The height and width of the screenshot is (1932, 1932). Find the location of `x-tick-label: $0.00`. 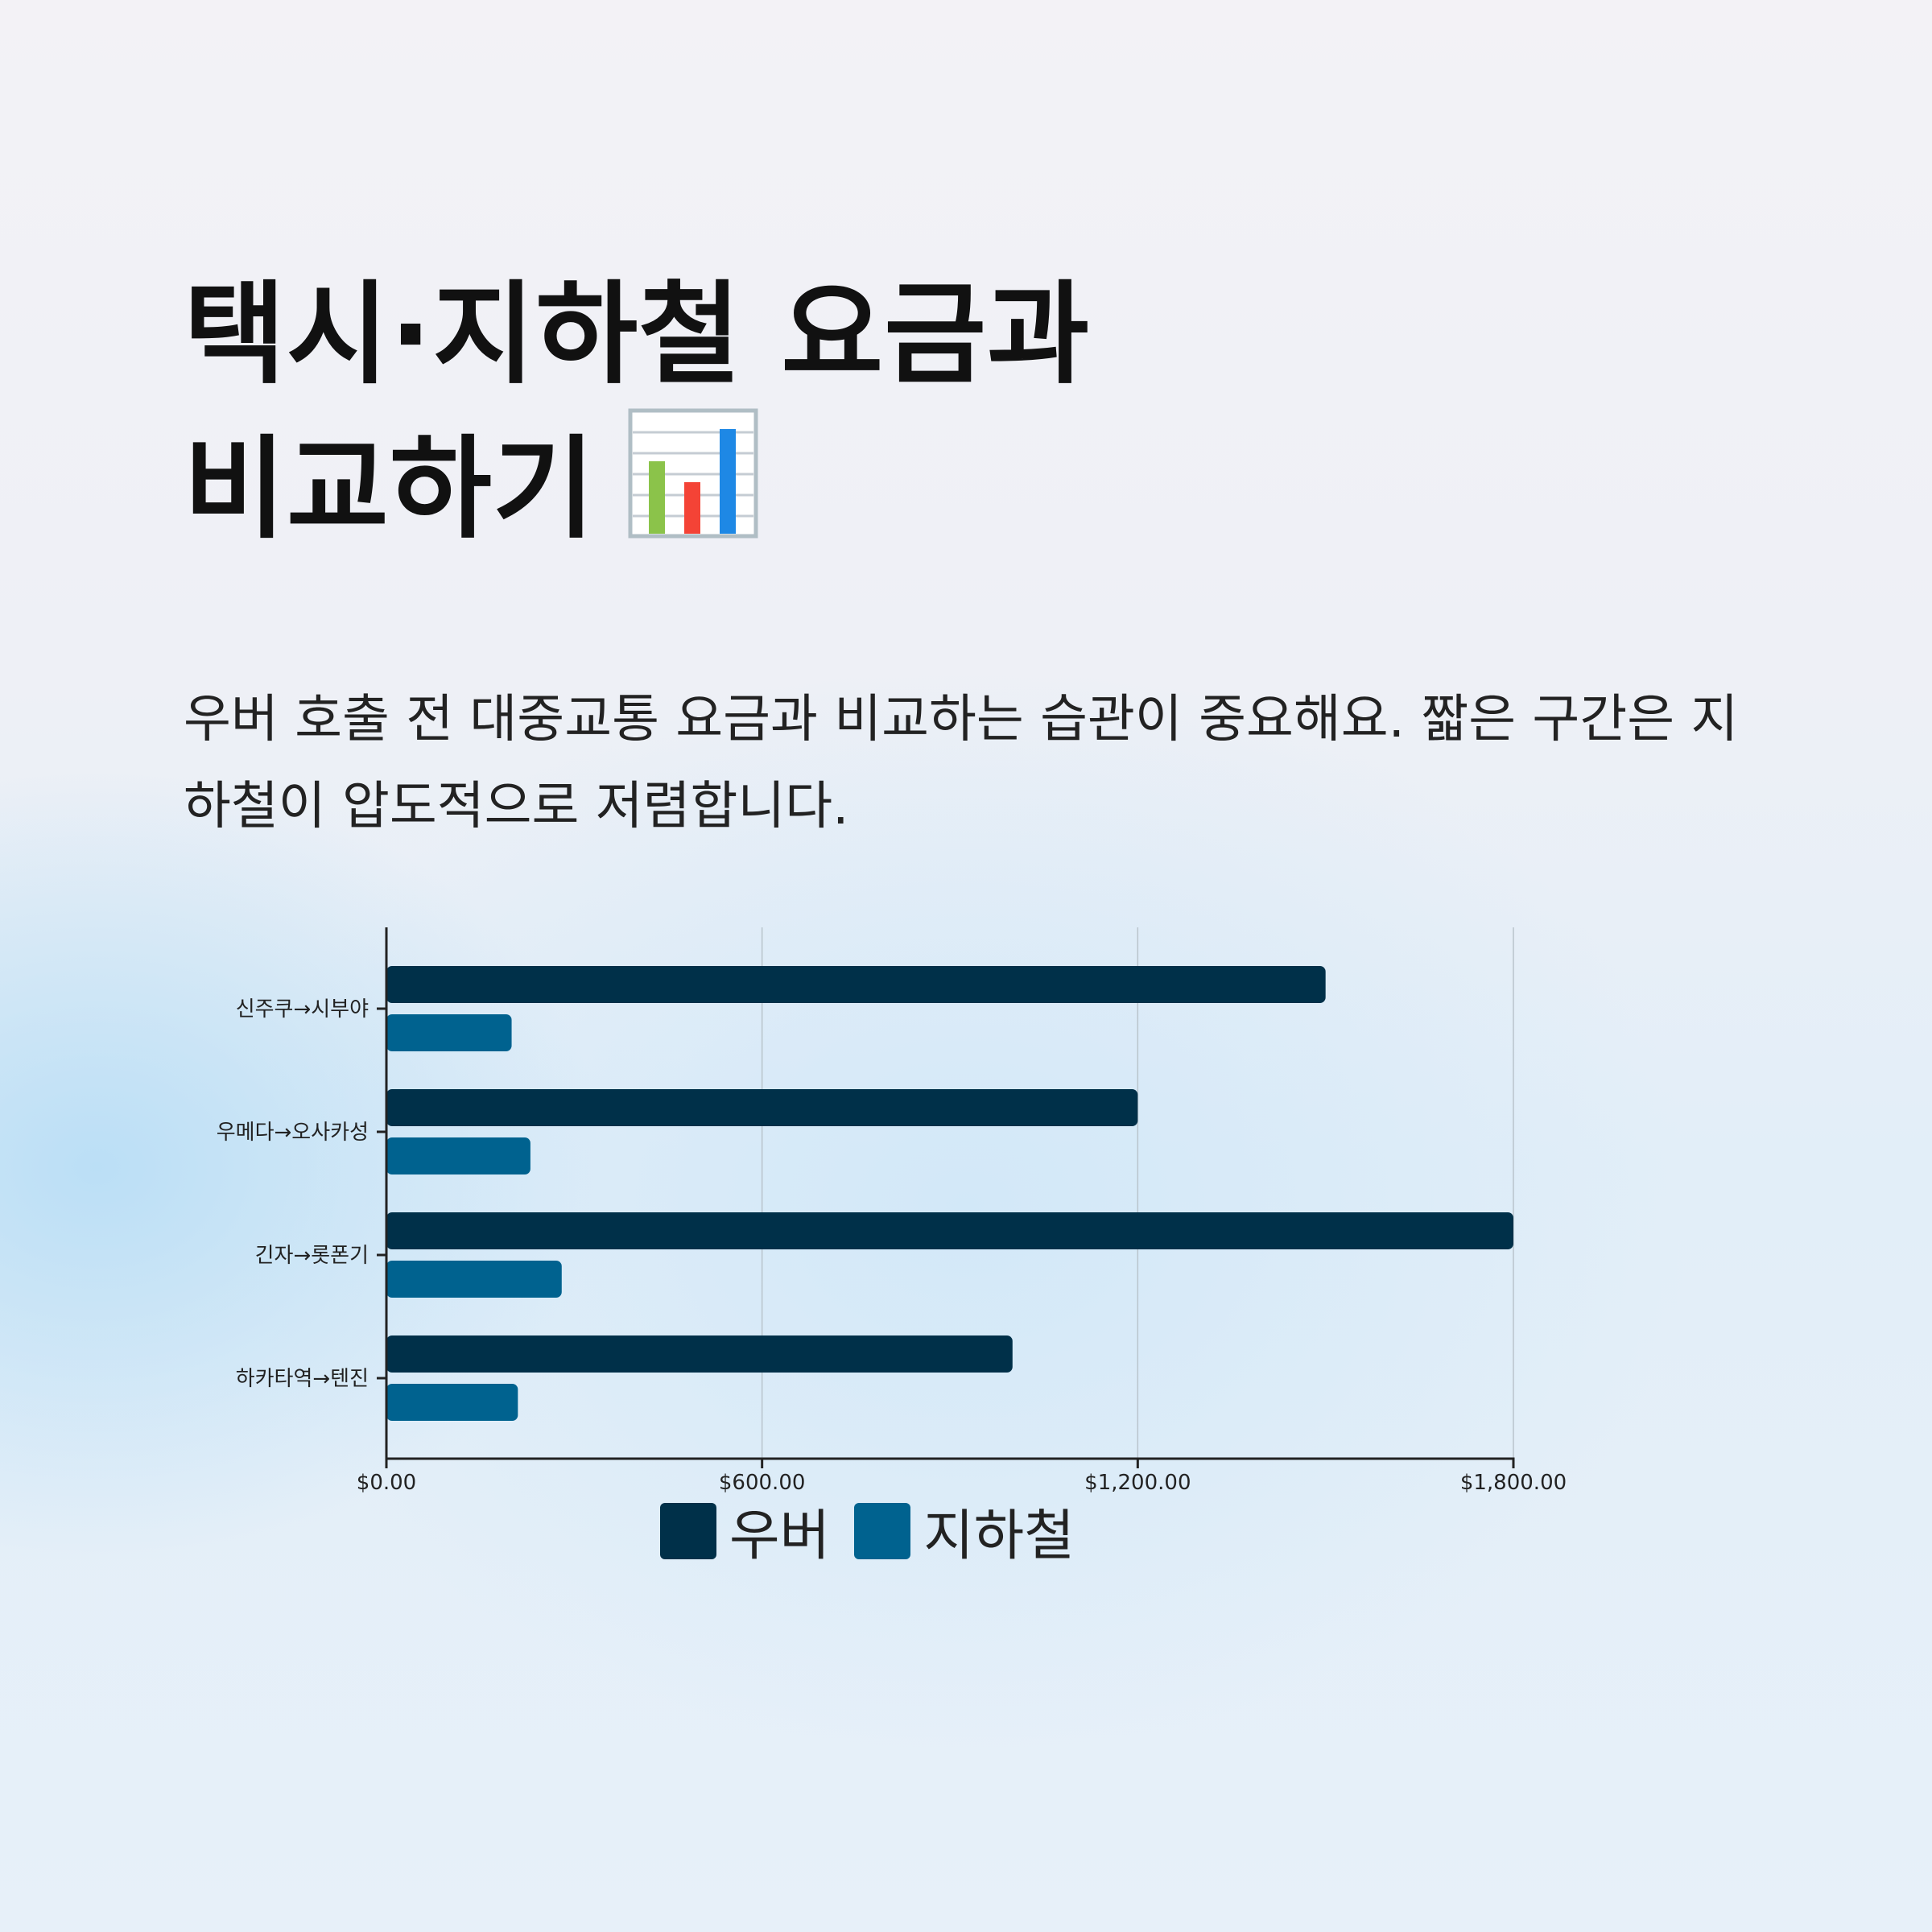

x-tick-label: $0.00 is located at coordinates (386, 1483).